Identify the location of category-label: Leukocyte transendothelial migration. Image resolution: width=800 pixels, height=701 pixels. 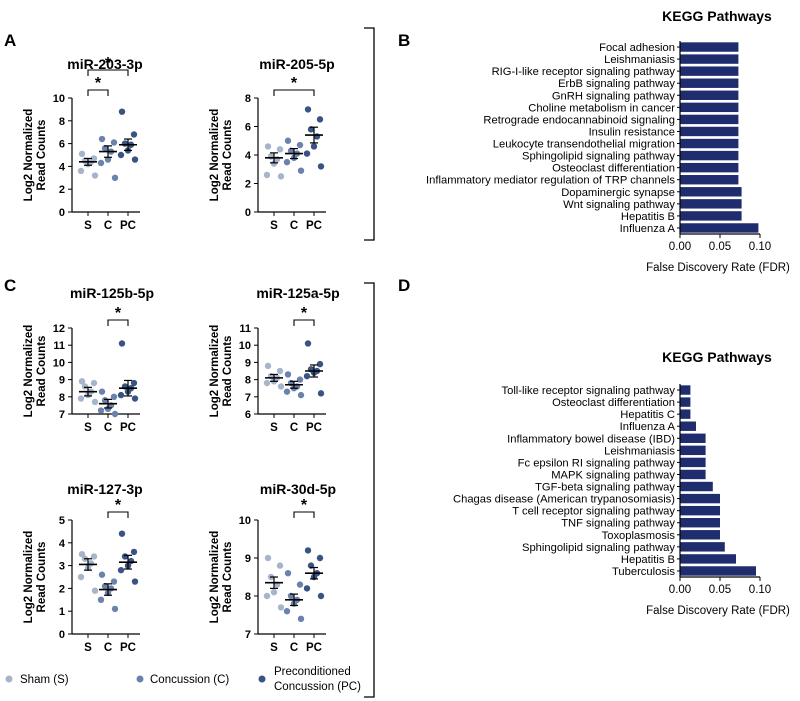
(584, 145).